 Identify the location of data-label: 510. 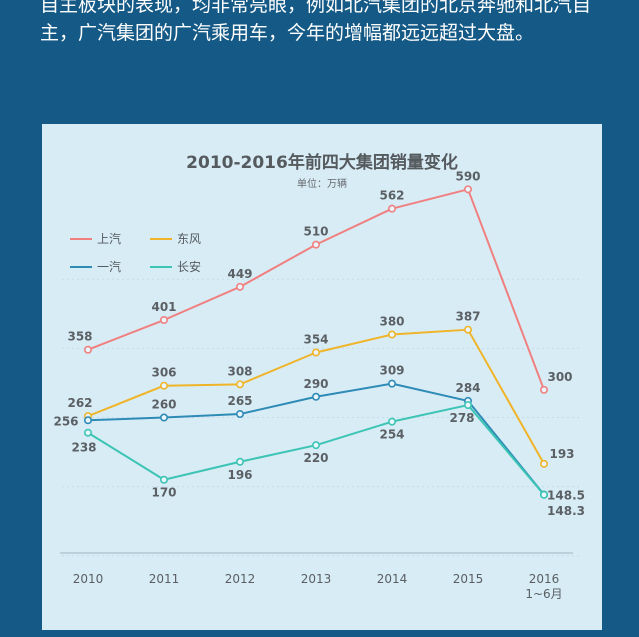
(315, 232).